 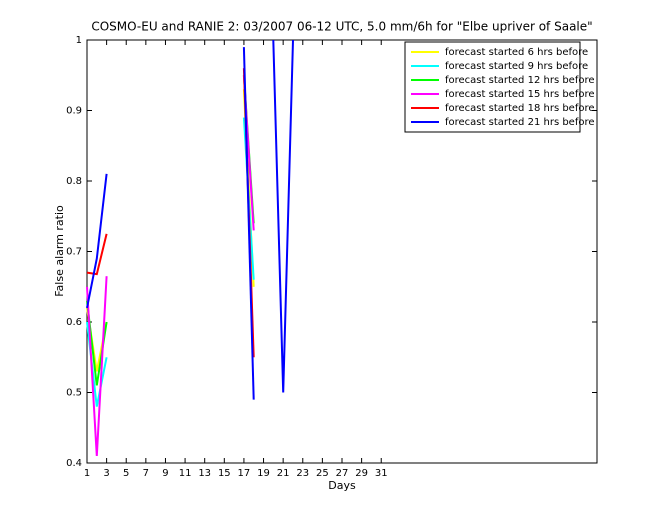 I want to click on legend-label: forecast started 18 hrs before, so click(x=520, y=108).